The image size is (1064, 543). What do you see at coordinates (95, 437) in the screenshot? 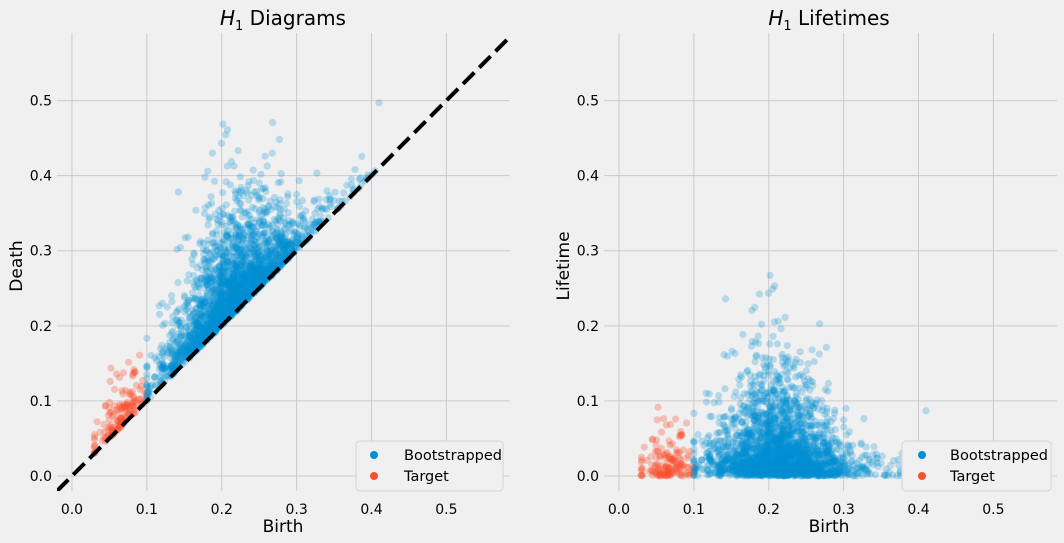
I see `data-point-target` at bounding box center [95, 437].